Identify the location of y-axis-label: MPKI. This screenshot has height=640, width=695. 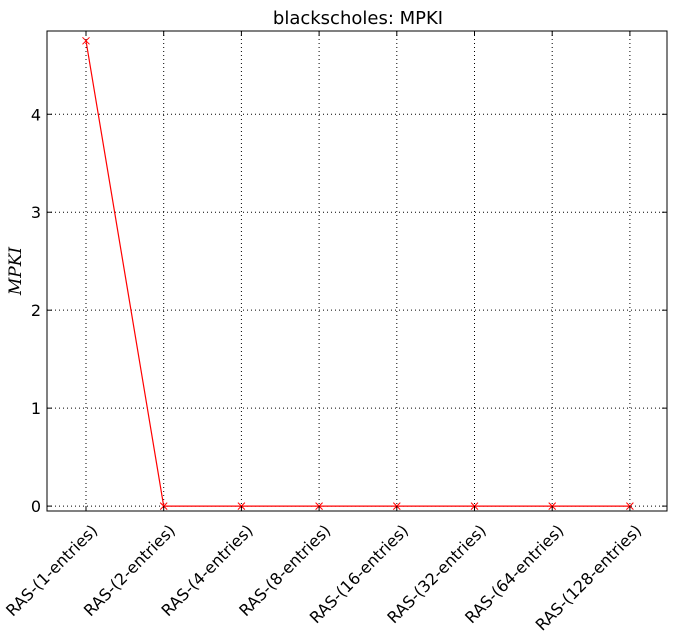
(16, 272).